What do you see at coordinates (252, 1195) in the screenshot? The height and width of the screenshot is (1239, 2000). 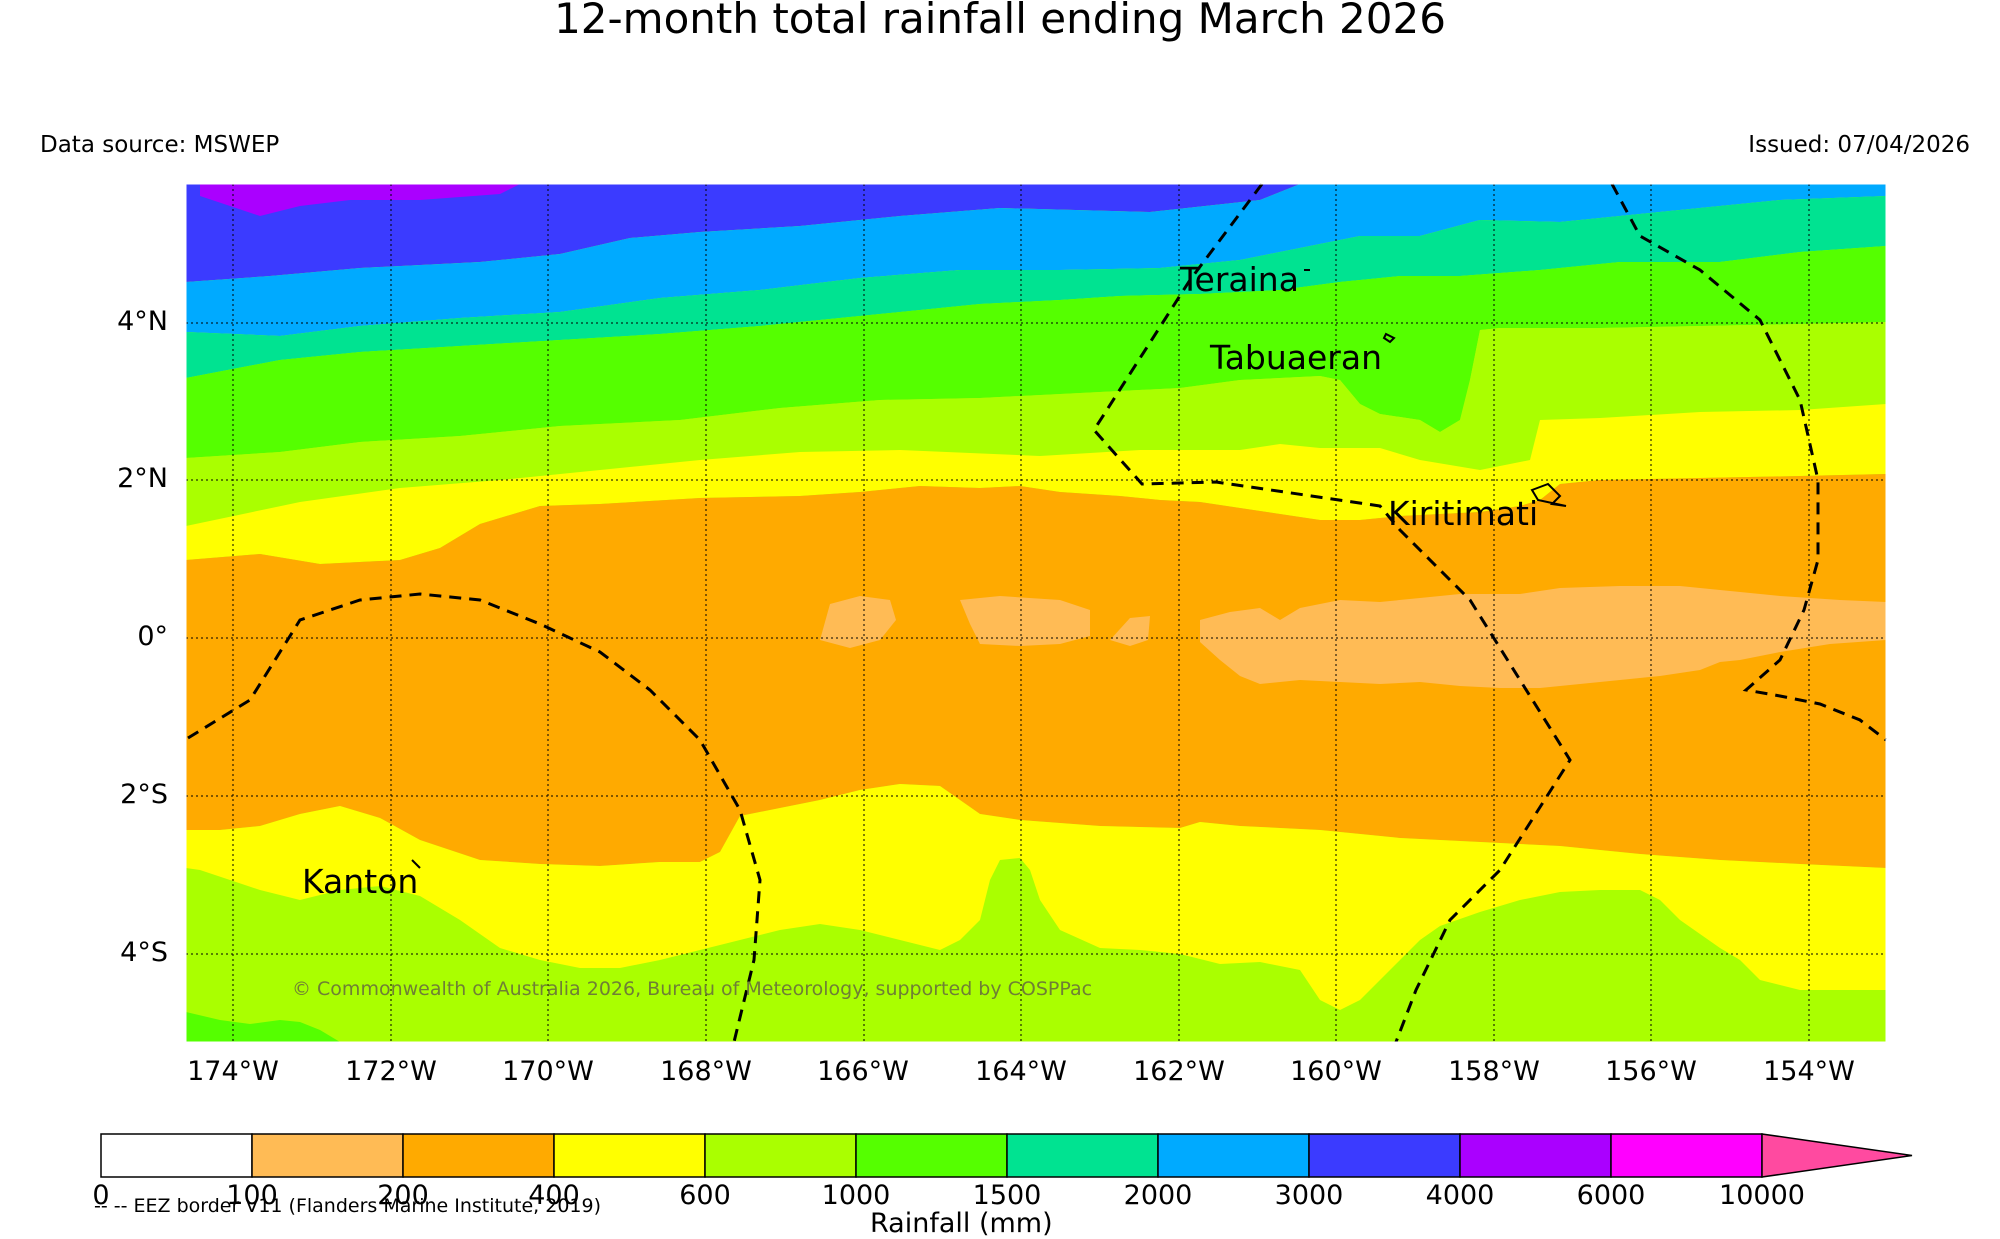 I see `colorbar-tick-100: 100` at bounding box center [252, 1195].